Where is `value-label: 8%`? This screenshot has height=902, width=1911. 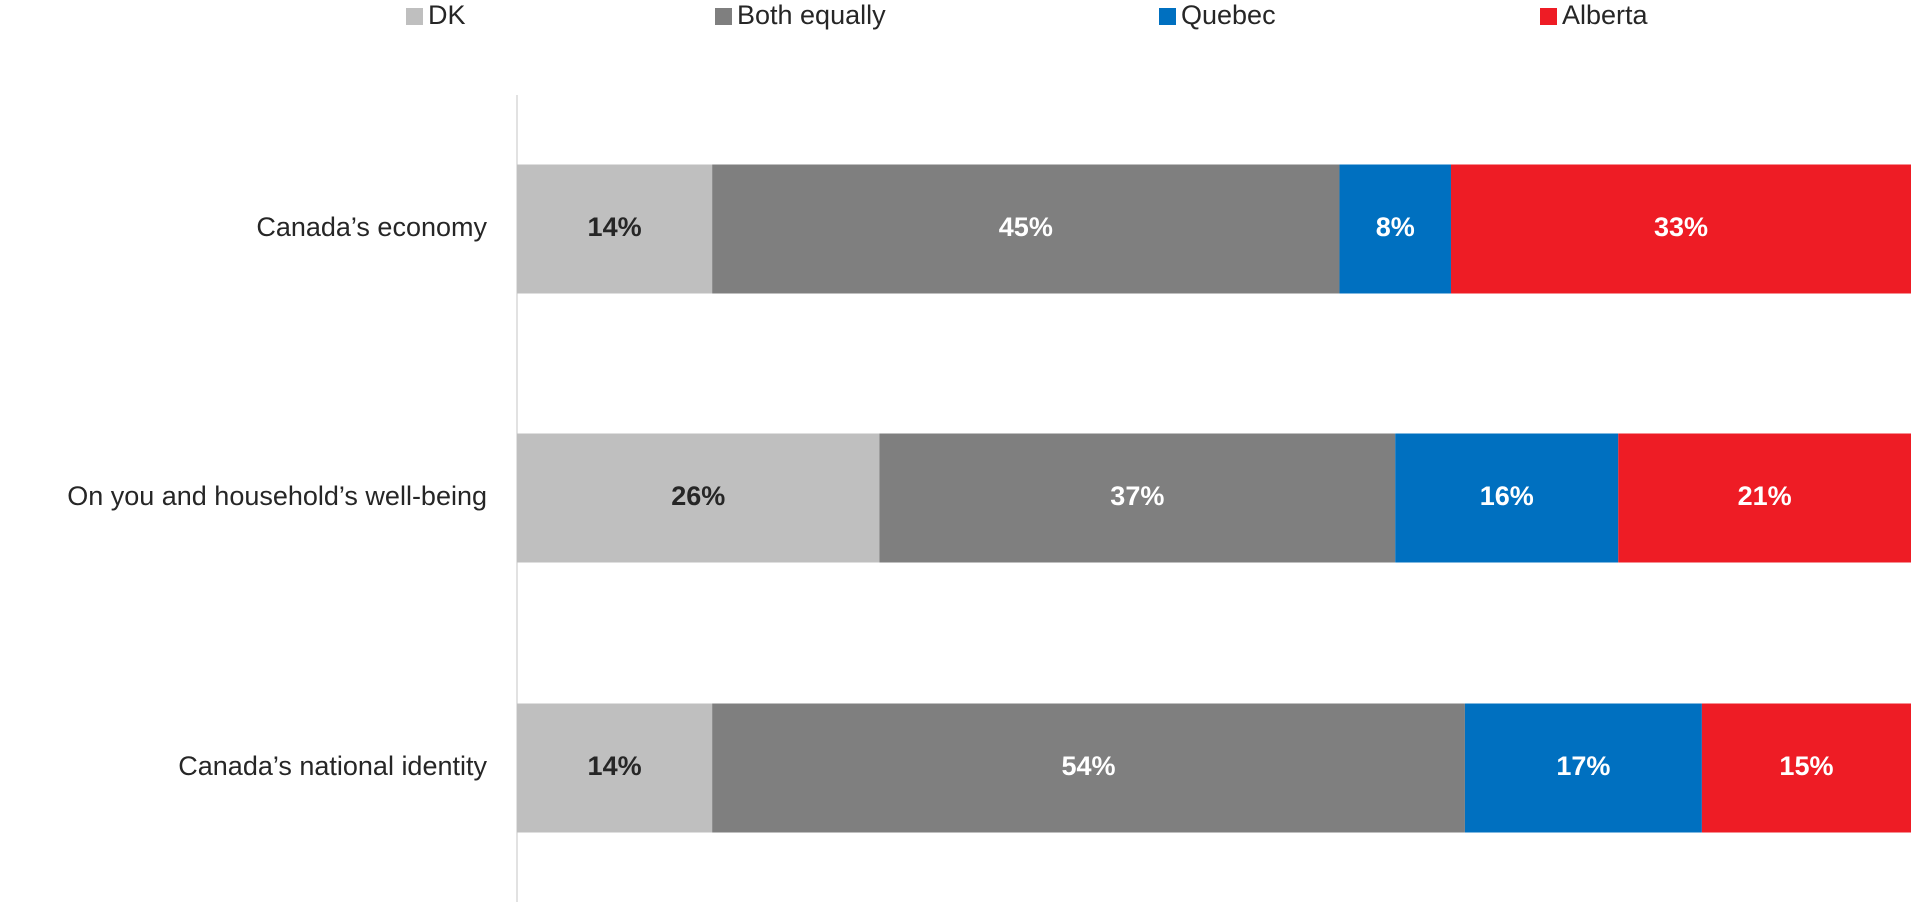 value-label: 8% is located at coordinates (1395, 227).